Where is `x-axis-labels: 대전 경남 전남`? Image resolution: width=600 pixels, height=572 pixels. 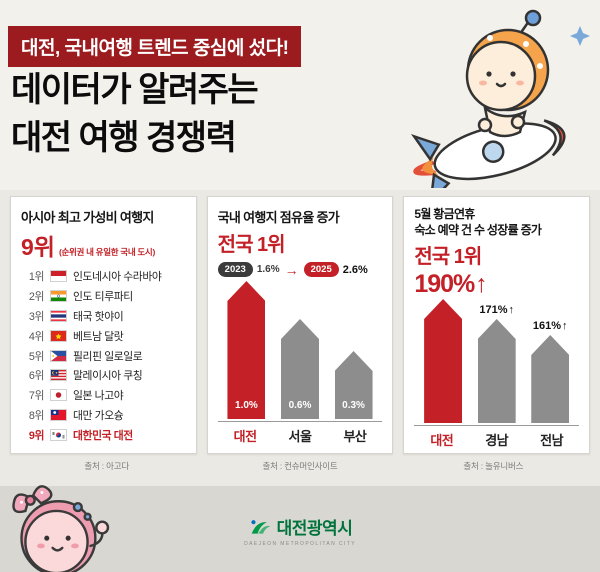
x-axis-labels: 대전 경남 전남 is located at coordinates (497, 436).